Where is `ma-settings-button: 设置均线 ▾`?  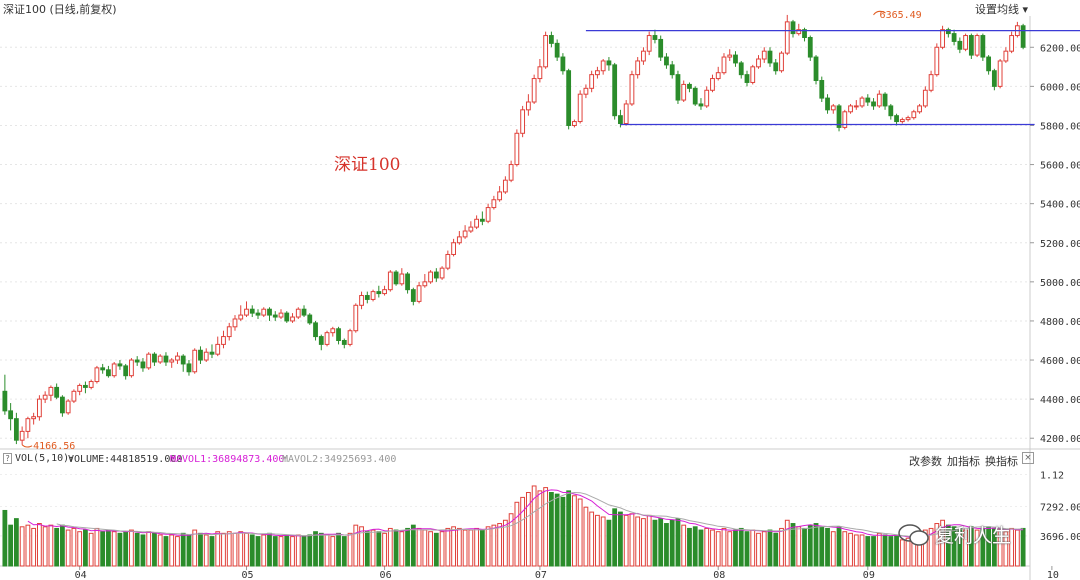
ma-settings-button: 设置均线 ▾ is located at coordinates (1001, 9).